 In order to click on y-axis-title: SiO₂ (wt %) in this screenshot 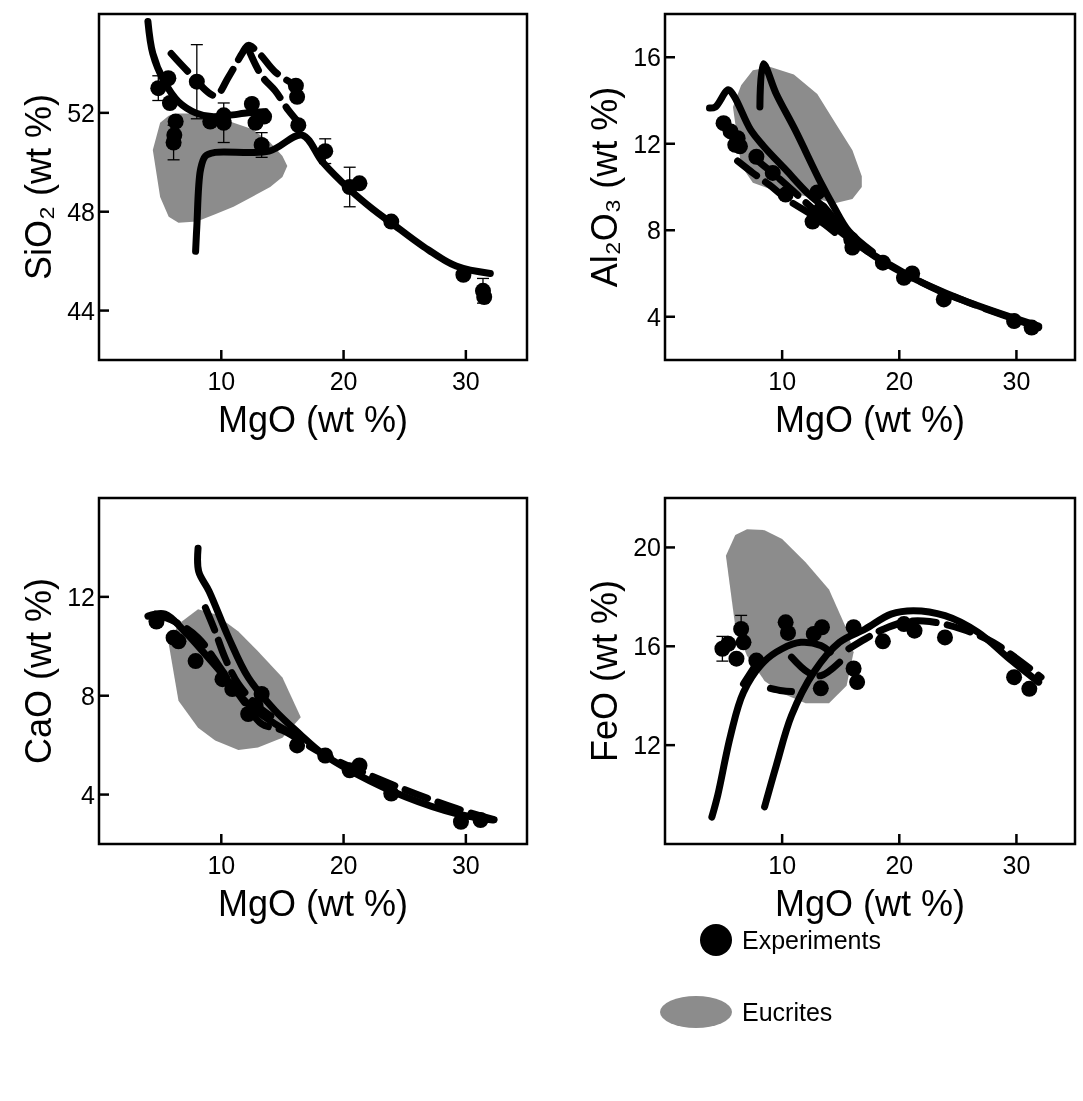, I will do `click(38, 187)`.